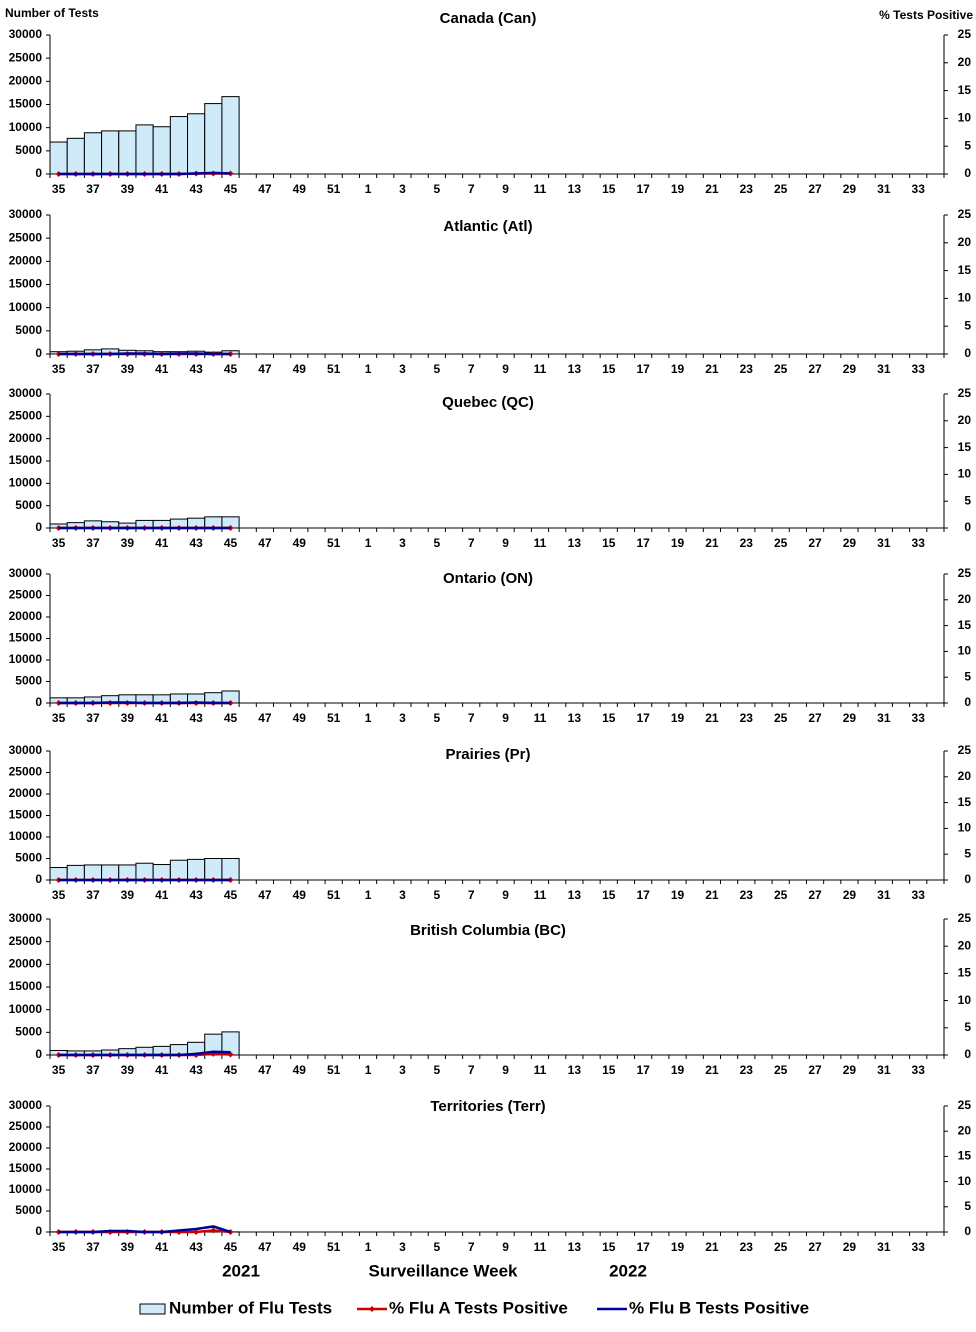 This screenshot has width=976, height=1332. I want to click on x-tick-label: 39, so click(128, 895).